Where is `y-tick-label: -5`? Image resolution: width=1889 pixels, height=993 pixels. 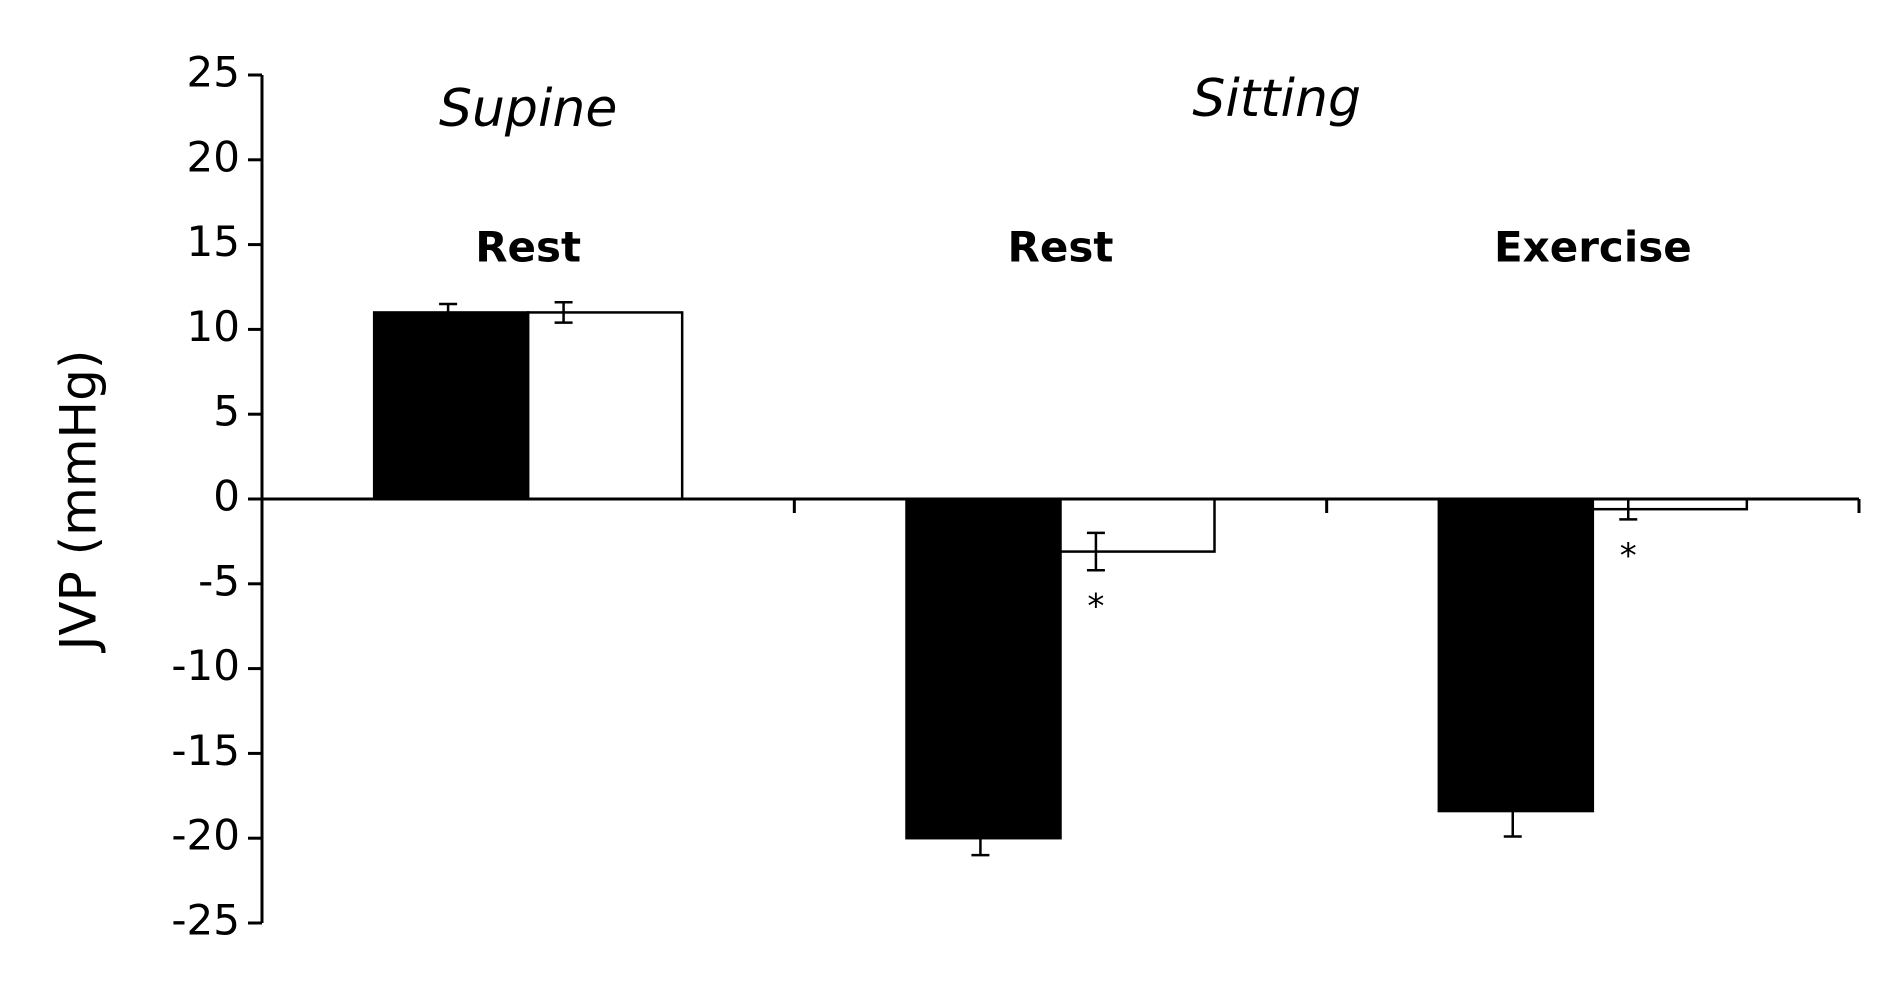 y-tick-label: -5 is located at coordinates (219, 580).